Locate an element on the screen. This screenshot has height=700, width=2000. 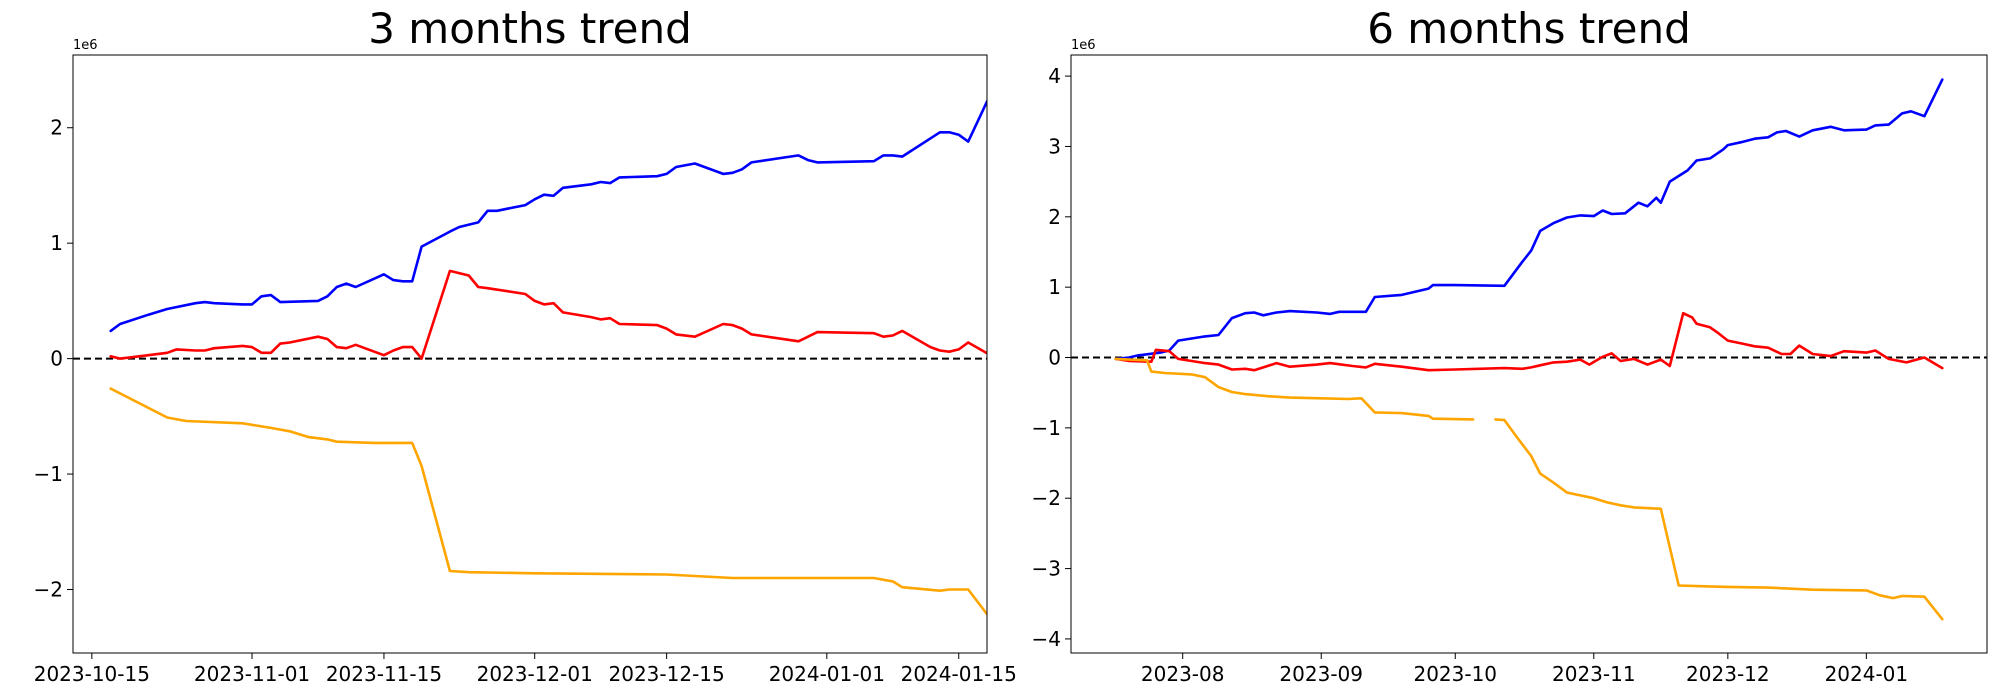
y-tick-label: −3 is located at coordinates (1046, 569).